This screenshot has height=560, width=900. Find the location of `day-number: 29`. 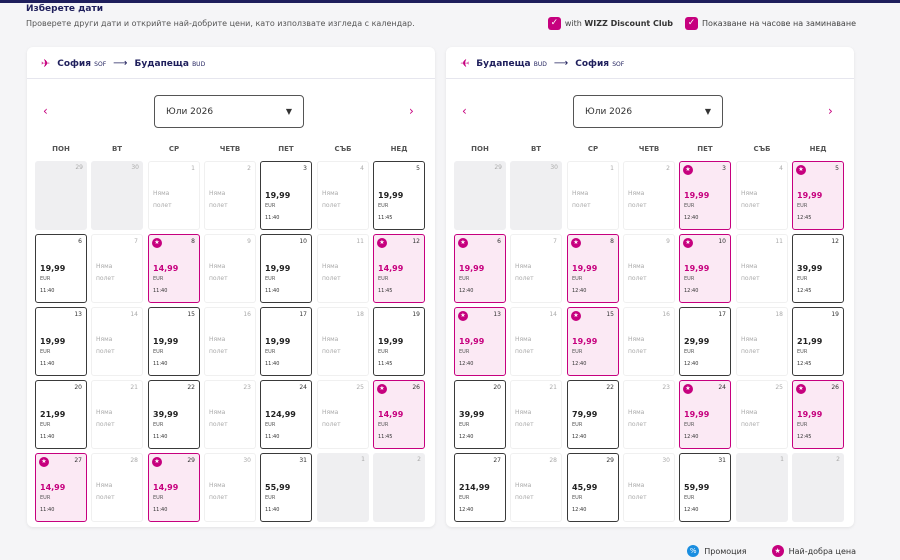

day-number: 29 is located at coordinates (610, 460).